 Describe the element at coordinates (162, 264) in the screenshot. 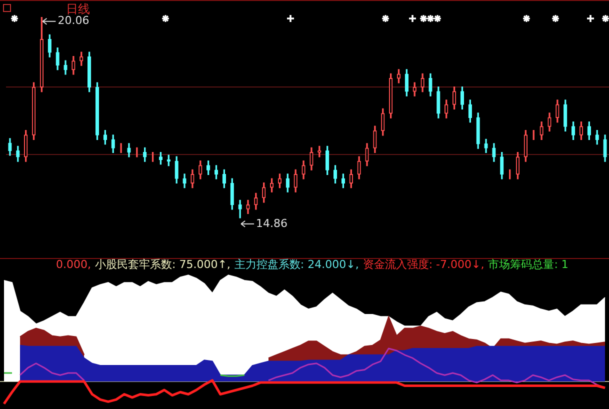

I see `text: 小股民套牢系数: 75.000↑,` at that location.